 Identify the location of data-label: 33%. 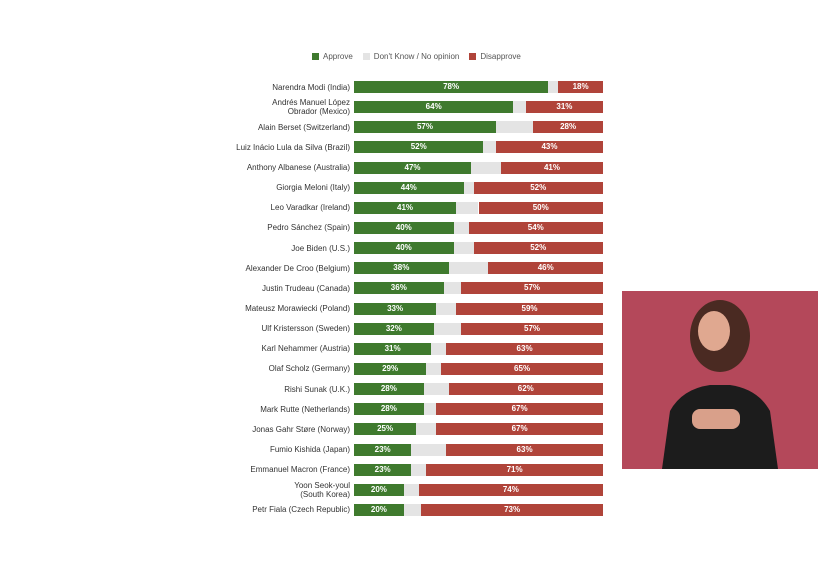
(395, 308).